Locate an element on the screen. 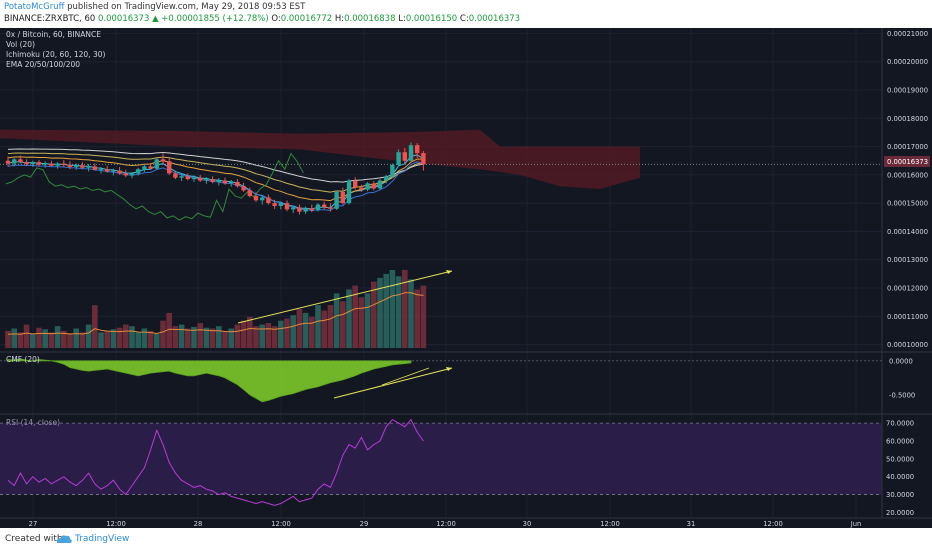 The image size is (932, 550). volume-bars is located at coordinates (216, 309).